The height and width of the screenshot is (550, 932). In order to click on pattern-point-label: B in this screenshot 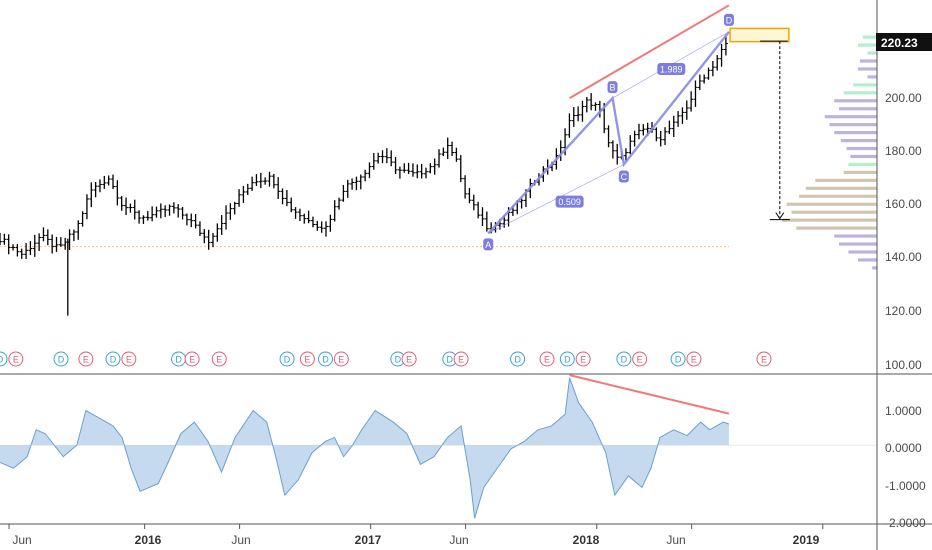, I will do `click(613, 88)`.